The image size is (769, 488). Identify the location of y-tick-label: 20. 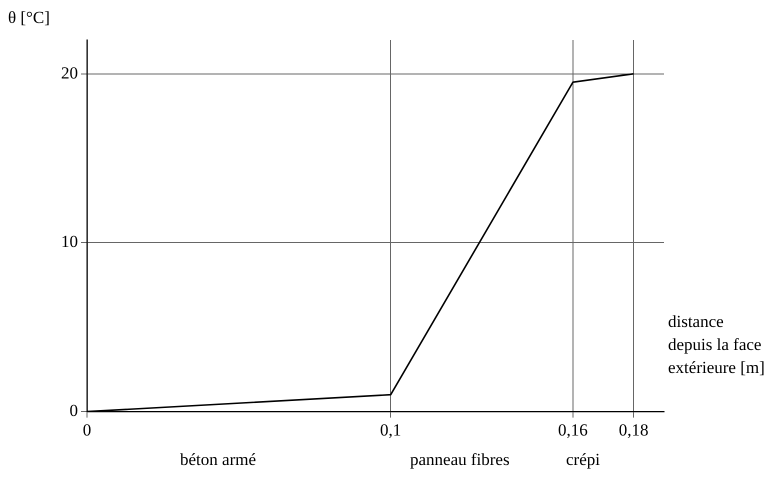
(69, 72).